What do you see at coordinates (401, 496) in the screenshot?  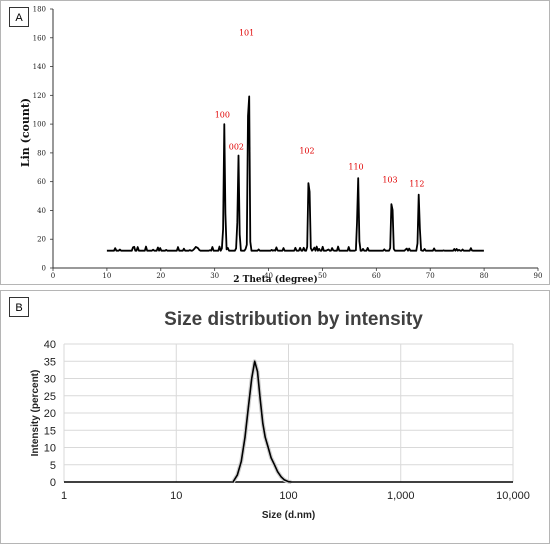 I see `x-tick-label: 1,000` at bounding box center [401, 496].